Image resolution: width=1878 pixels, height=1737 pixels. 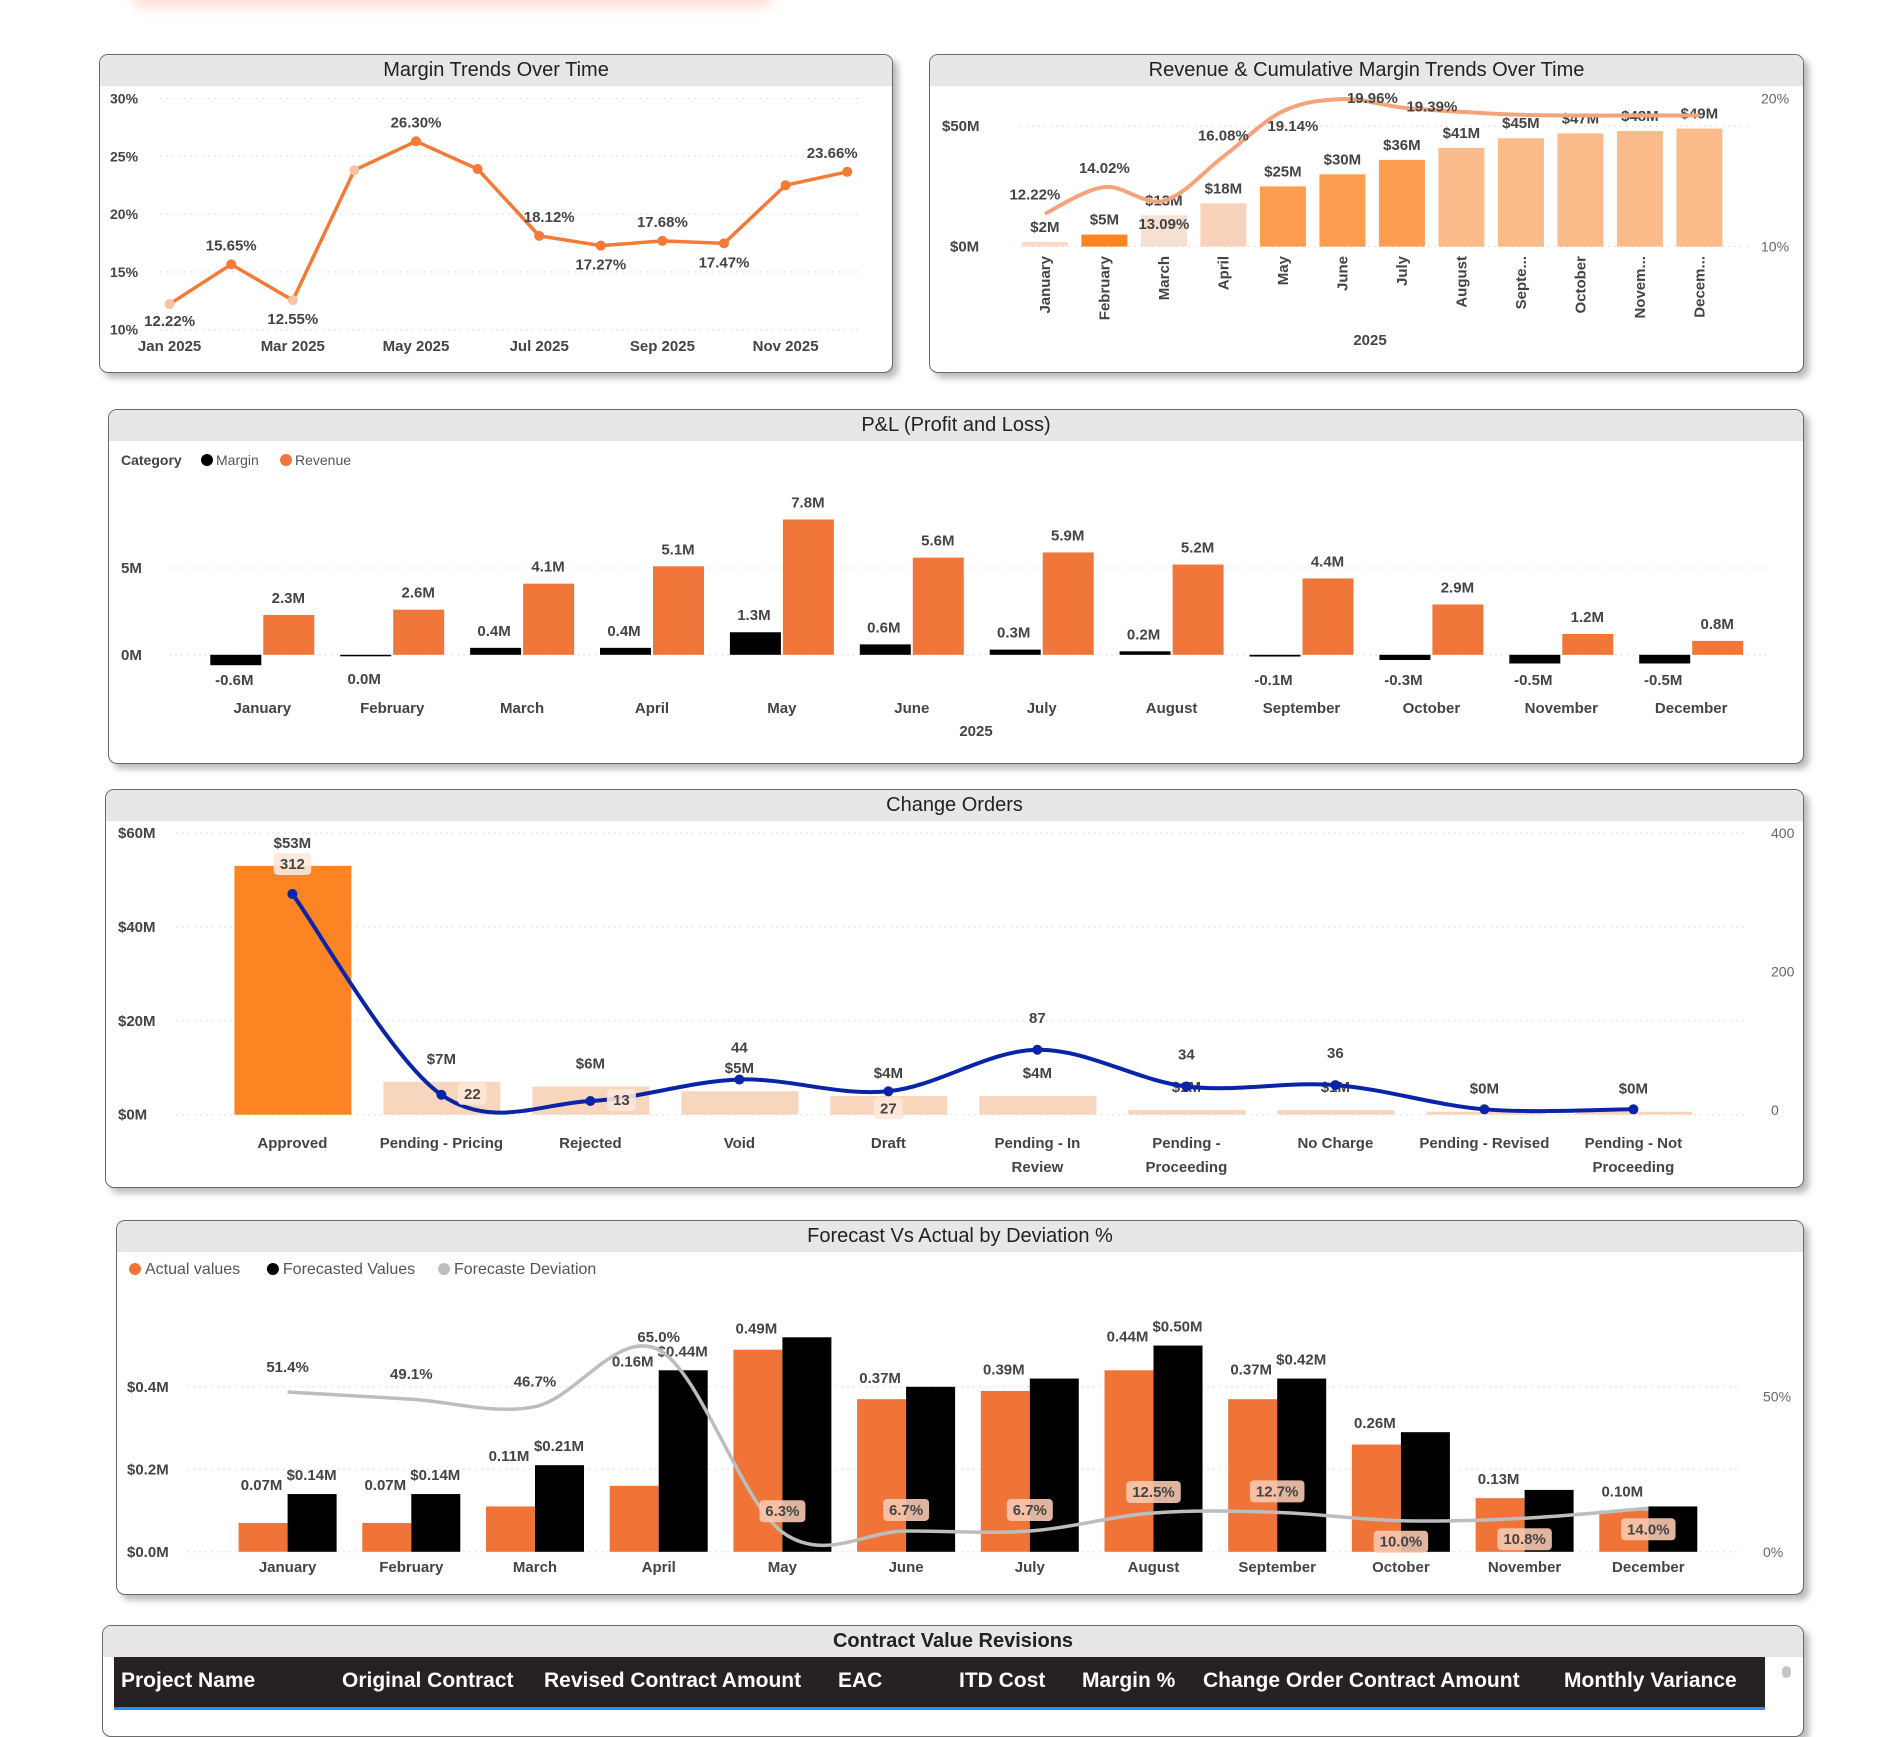 I want to click on x-tick-label: Review, so click(x=1038, y=1167).